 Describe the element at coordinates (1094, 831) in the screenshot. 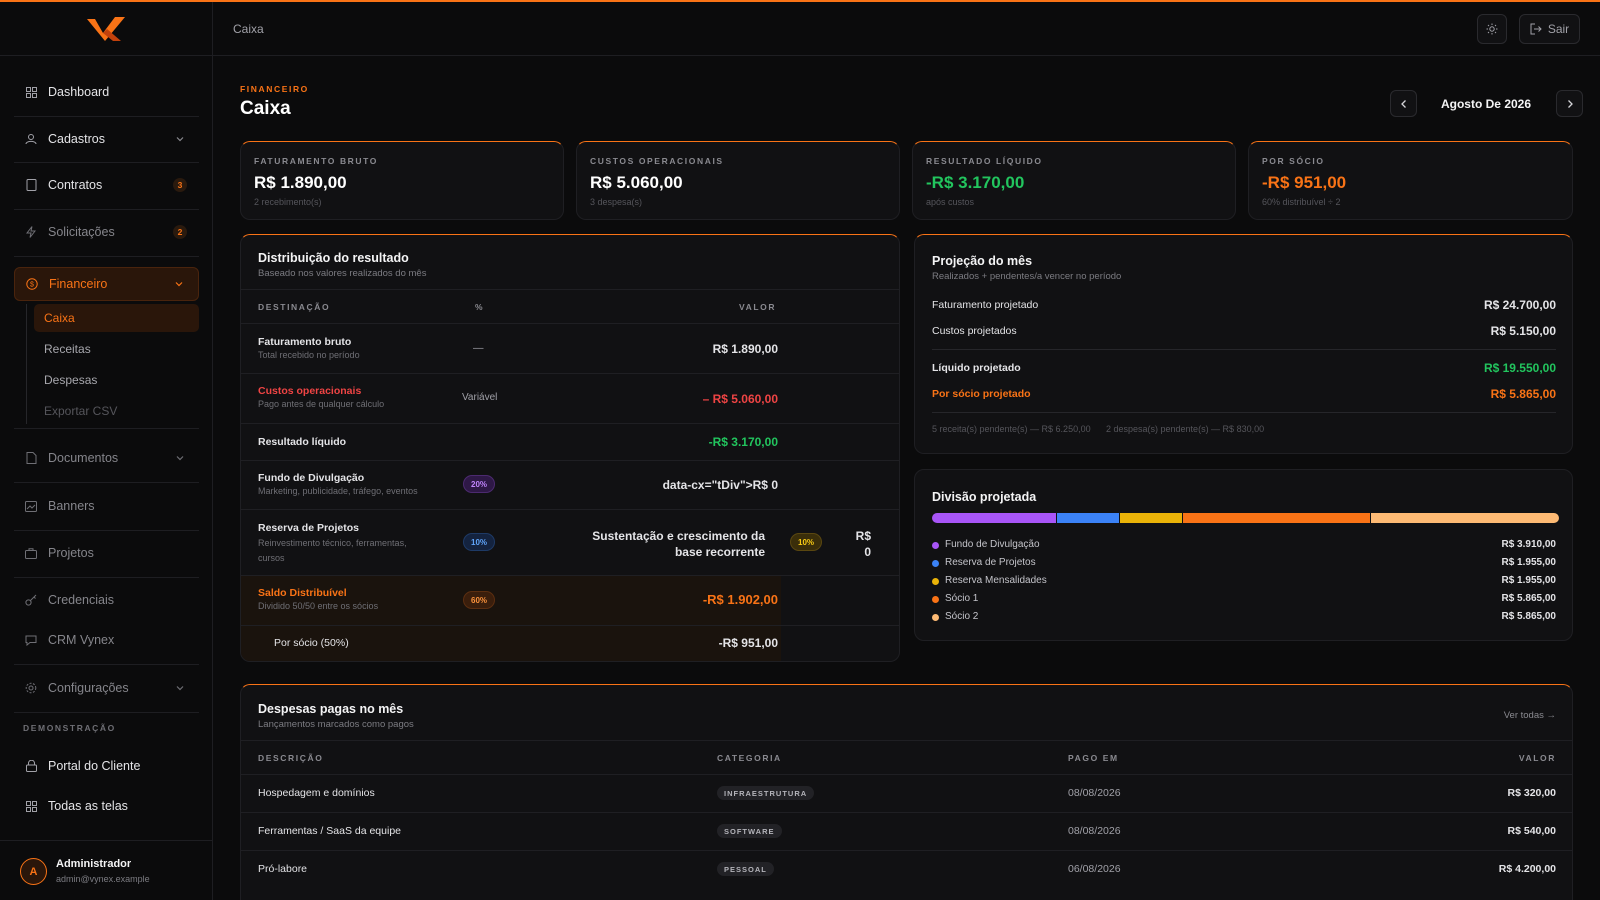

I see `expense-date: 08/08/2026` at that location.